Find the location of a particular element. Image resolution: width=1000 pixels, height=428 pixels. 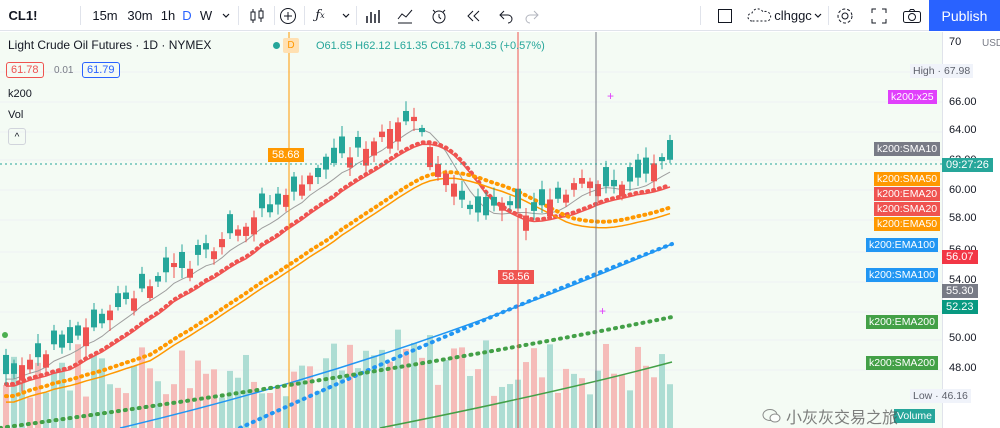

replay-icon is located at coordinates (473, 15).